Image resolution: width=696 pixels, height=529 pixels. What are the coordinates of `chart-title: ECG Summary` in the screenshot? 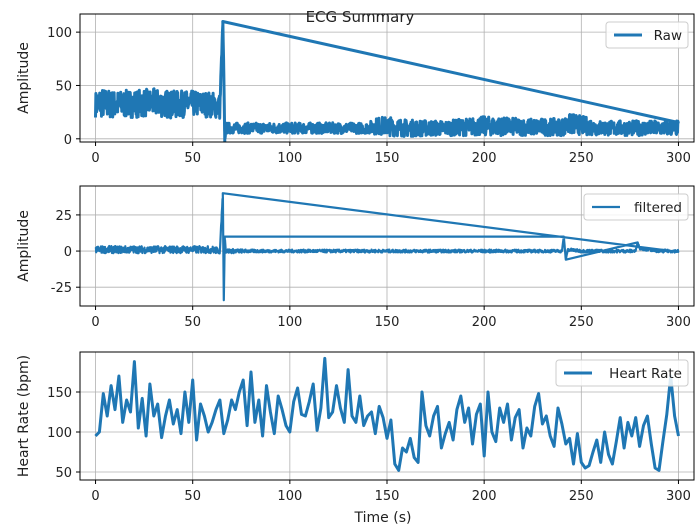 It's located at (360, 17).